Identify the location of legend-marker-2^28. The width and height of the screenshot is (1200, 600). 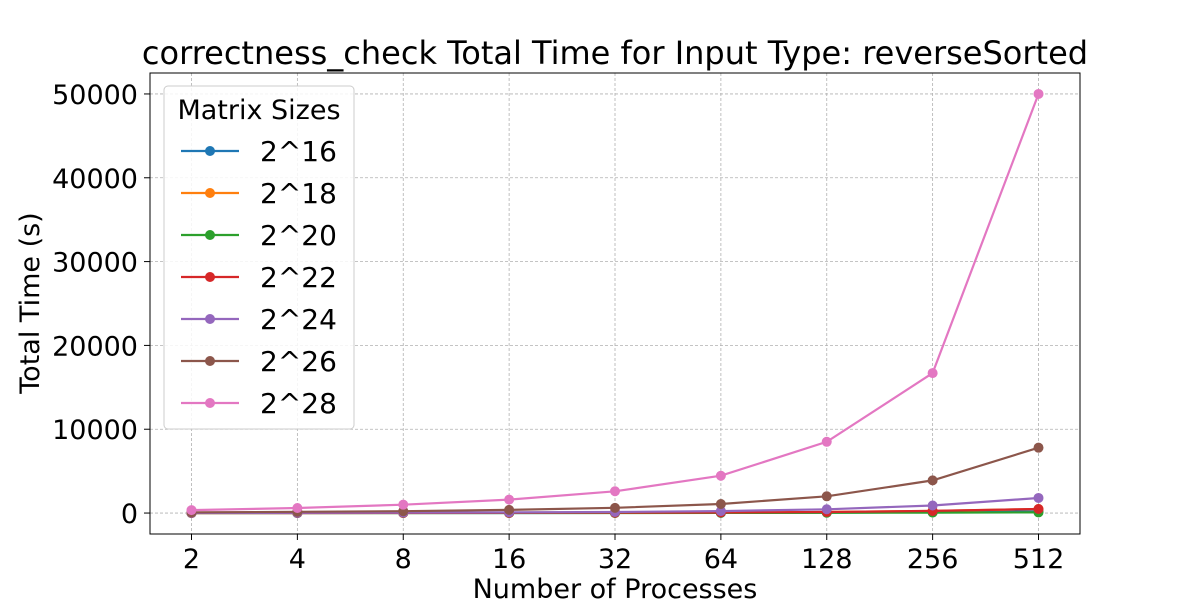
(210, 403).